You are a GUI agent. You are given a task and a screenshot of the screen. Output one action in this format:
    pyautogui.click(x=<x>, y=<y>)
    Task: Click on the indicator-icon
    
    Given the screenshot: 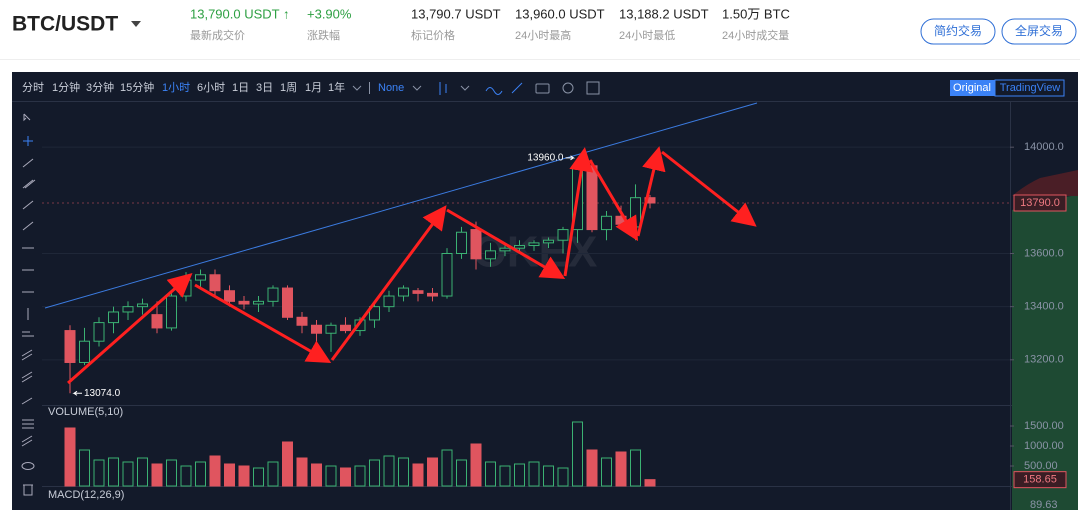 What is the action you would take?
    pyautogui.click(x=494, y=91)
    